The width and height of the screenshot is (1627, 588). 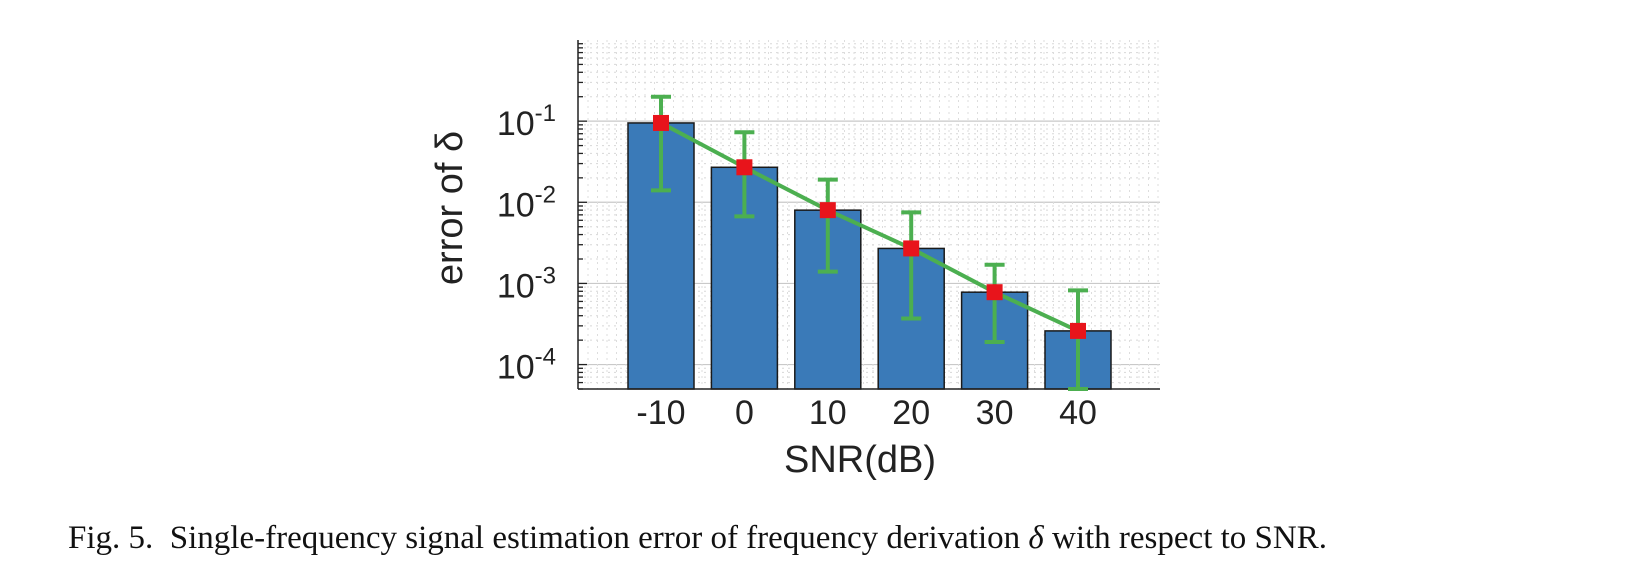 I want to click on marker--10, so click(x=661, y=122).